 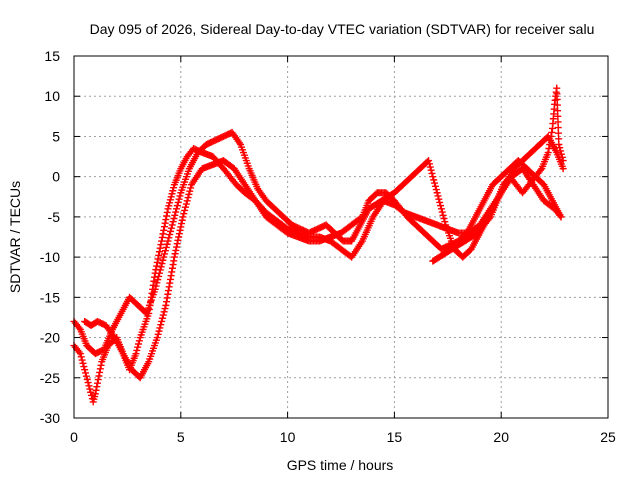 I want to click on y-tick-label: -20, so click(x=50, y=338).